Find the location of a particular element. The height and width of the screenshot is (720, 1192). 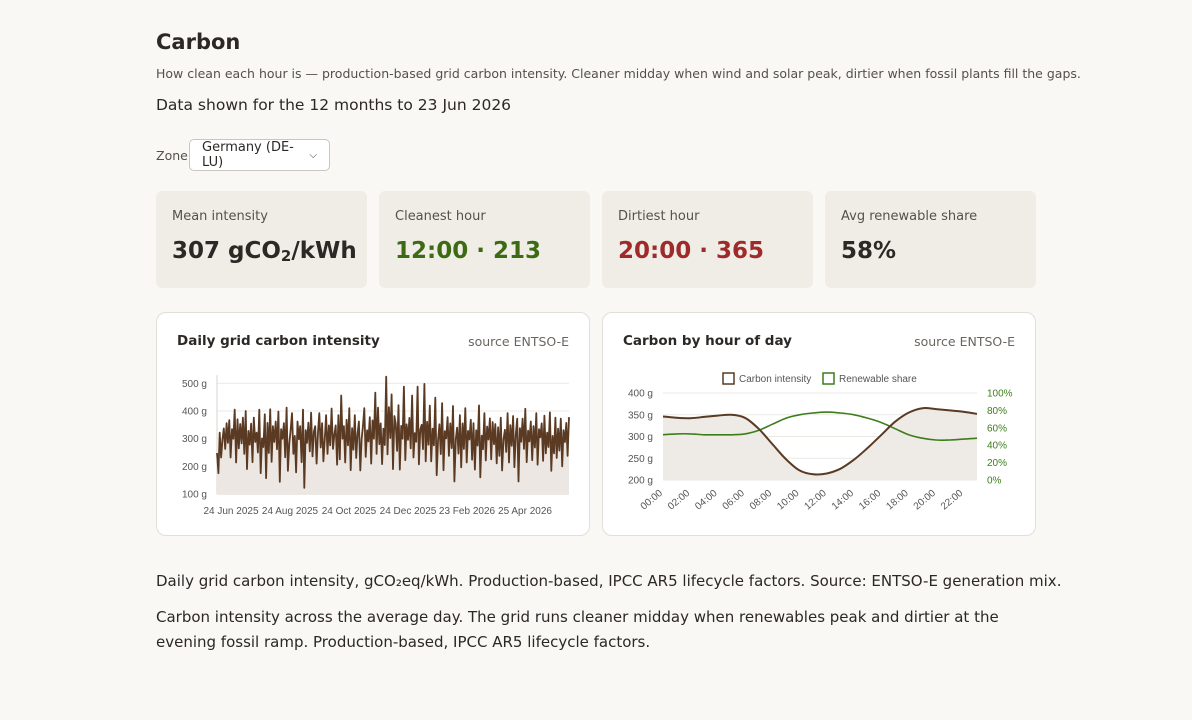

legend-swatch-carbon is located at coordinates (728, 378).